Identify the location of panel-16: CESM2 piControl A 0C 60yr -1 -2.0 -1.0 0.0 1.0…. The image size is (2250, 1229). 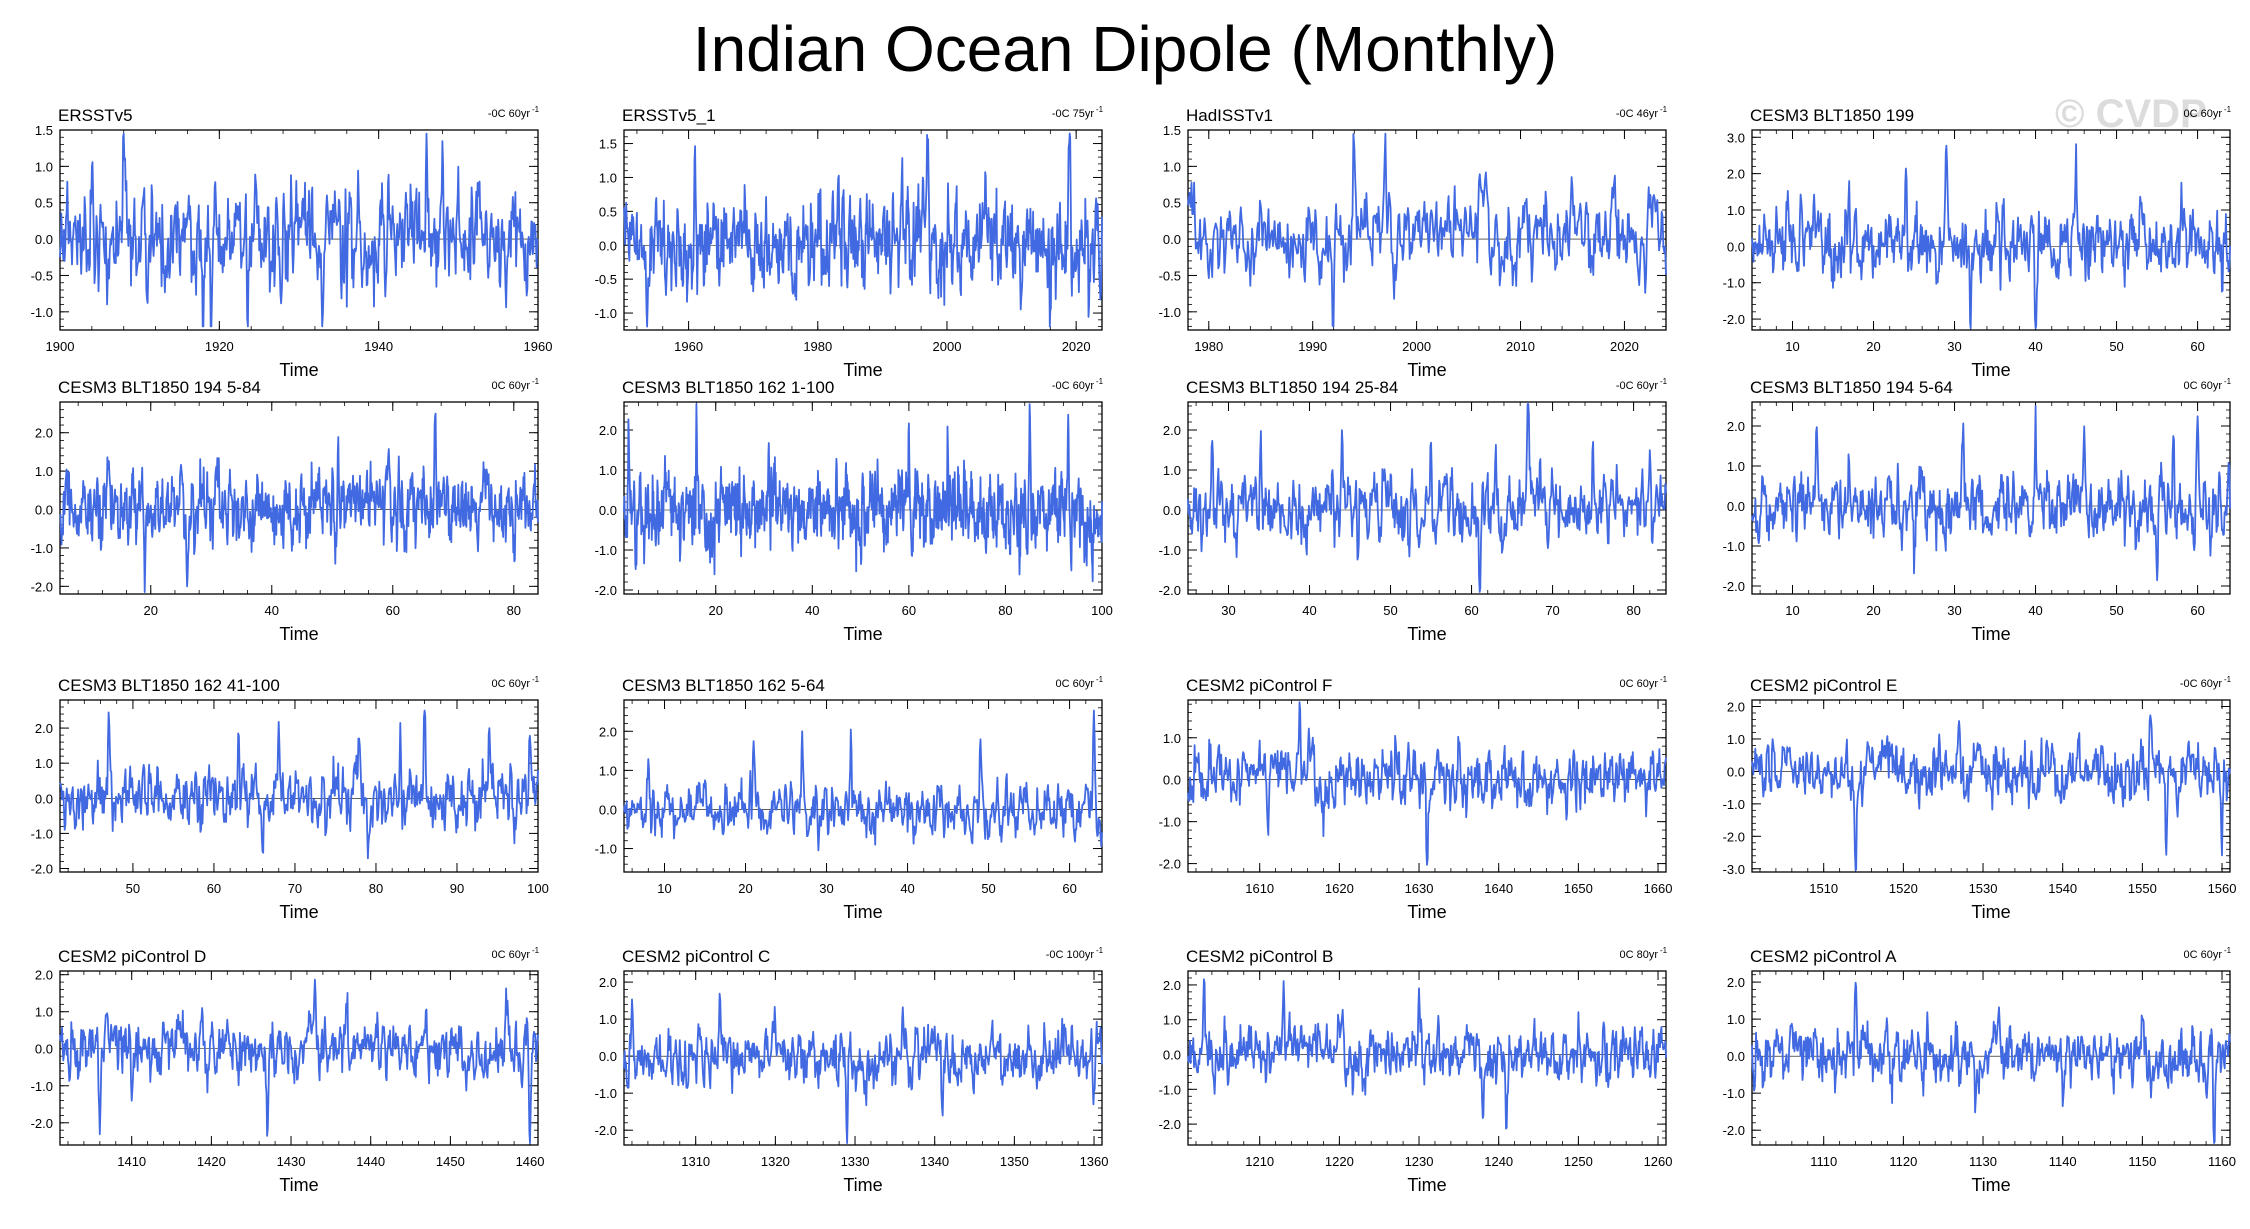
(1979, 1070).